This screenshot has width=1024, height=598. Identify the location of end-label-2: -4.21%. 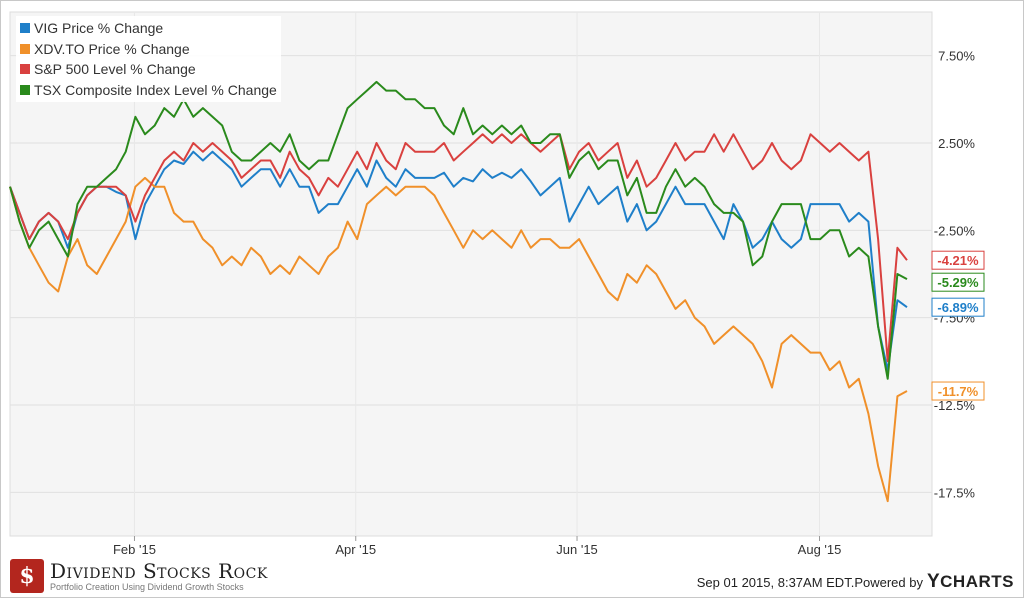
(958, 260).